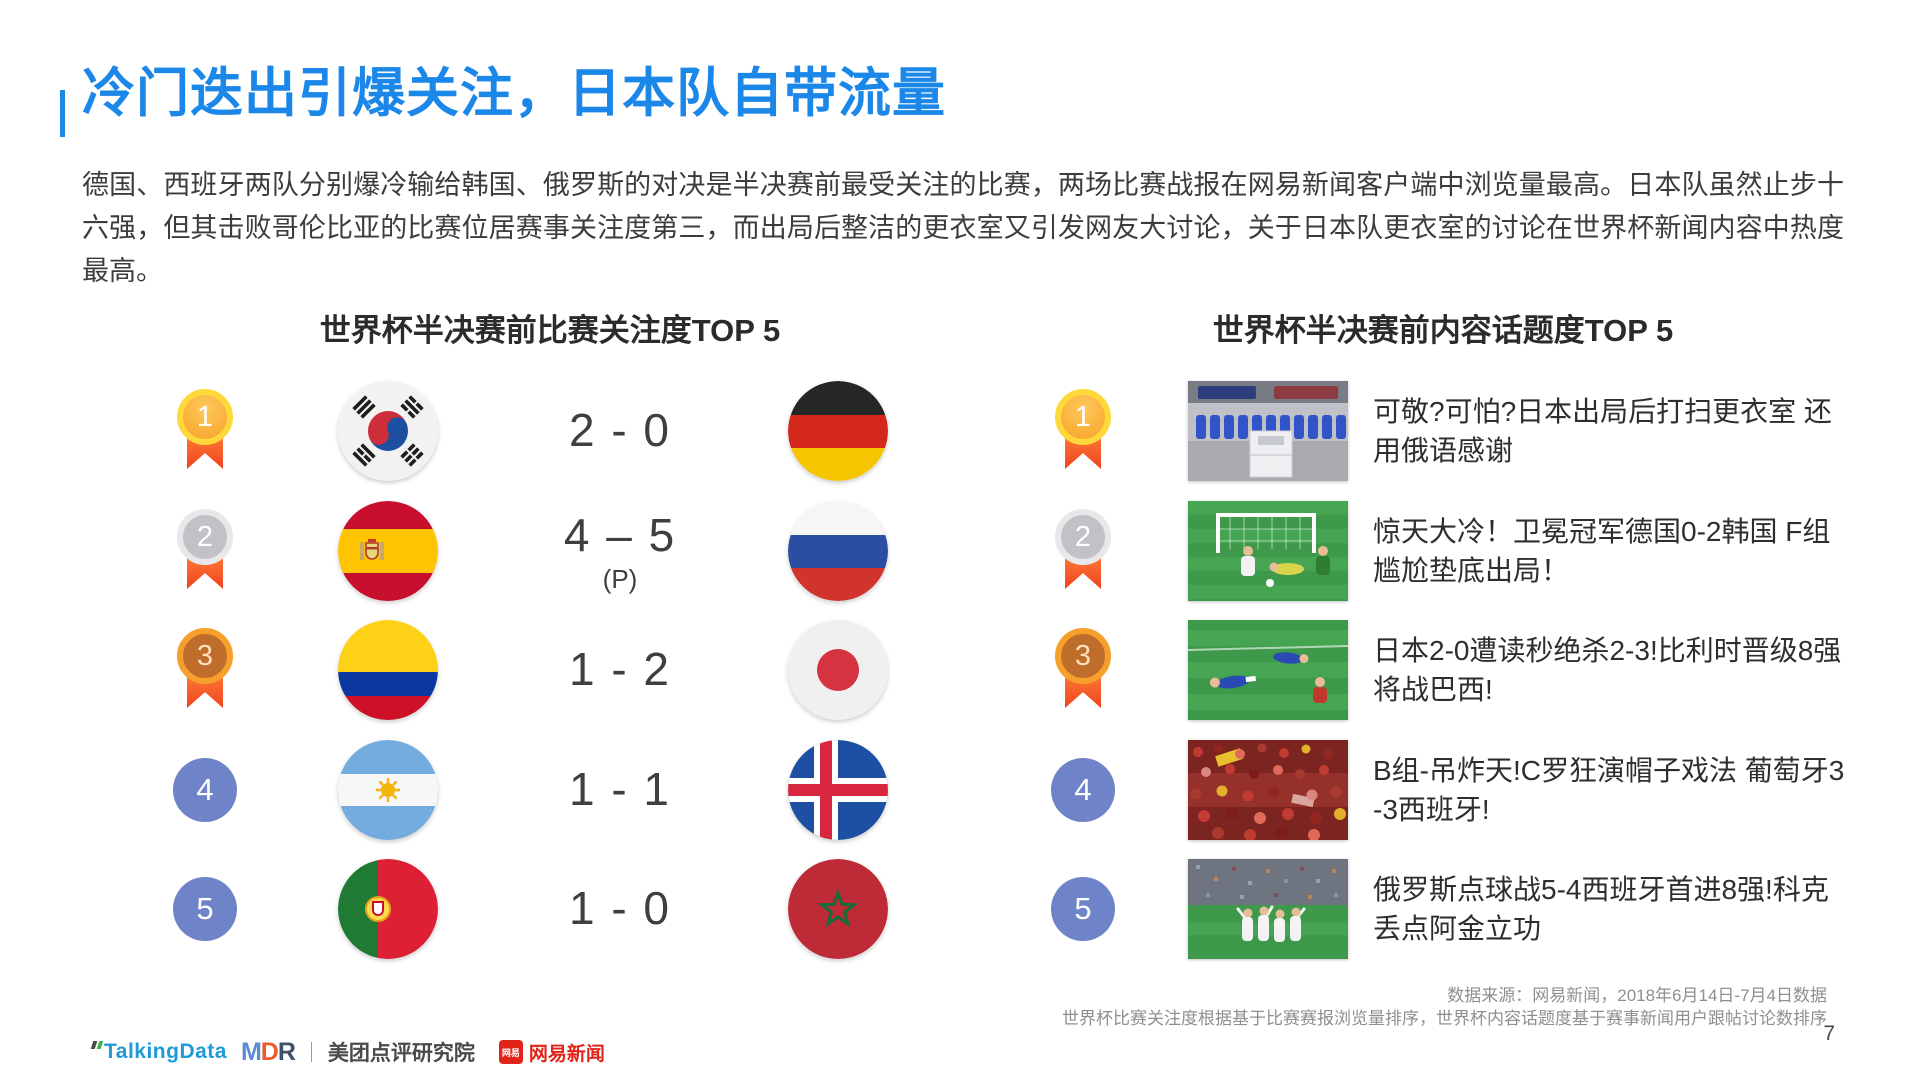 The width and height of the screenshot is (1921, 1080). Describe the element at coordinates (388, 790) in the screenshot. I see `flag-argentina-icon` at that location.